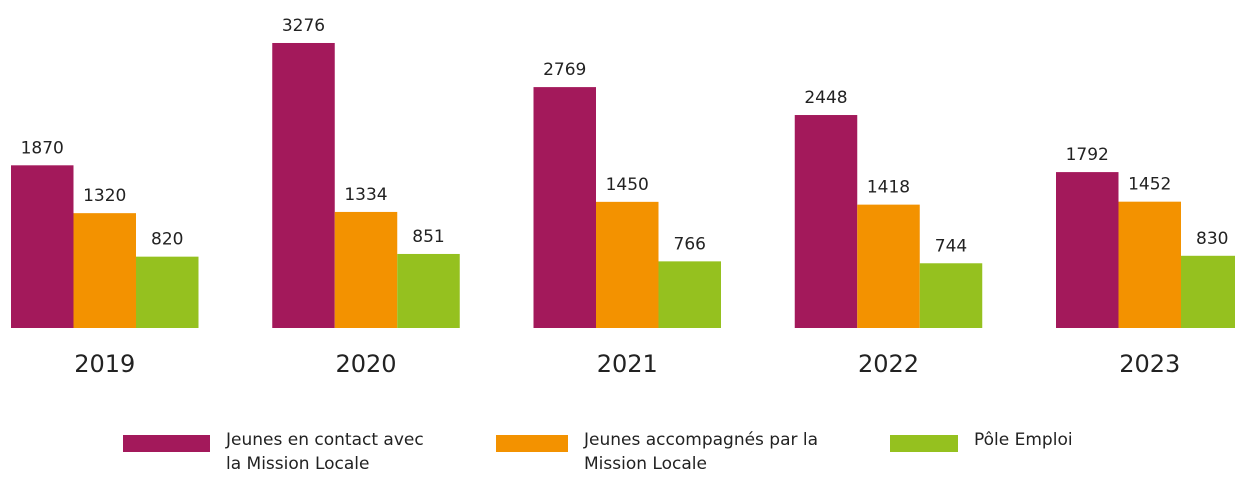 Image resolution: width=1235 pixels, height=486 pixels. Describe the element at coordinates (1087, 155) in the screenshot. I see `value-label: 1792` at that location.